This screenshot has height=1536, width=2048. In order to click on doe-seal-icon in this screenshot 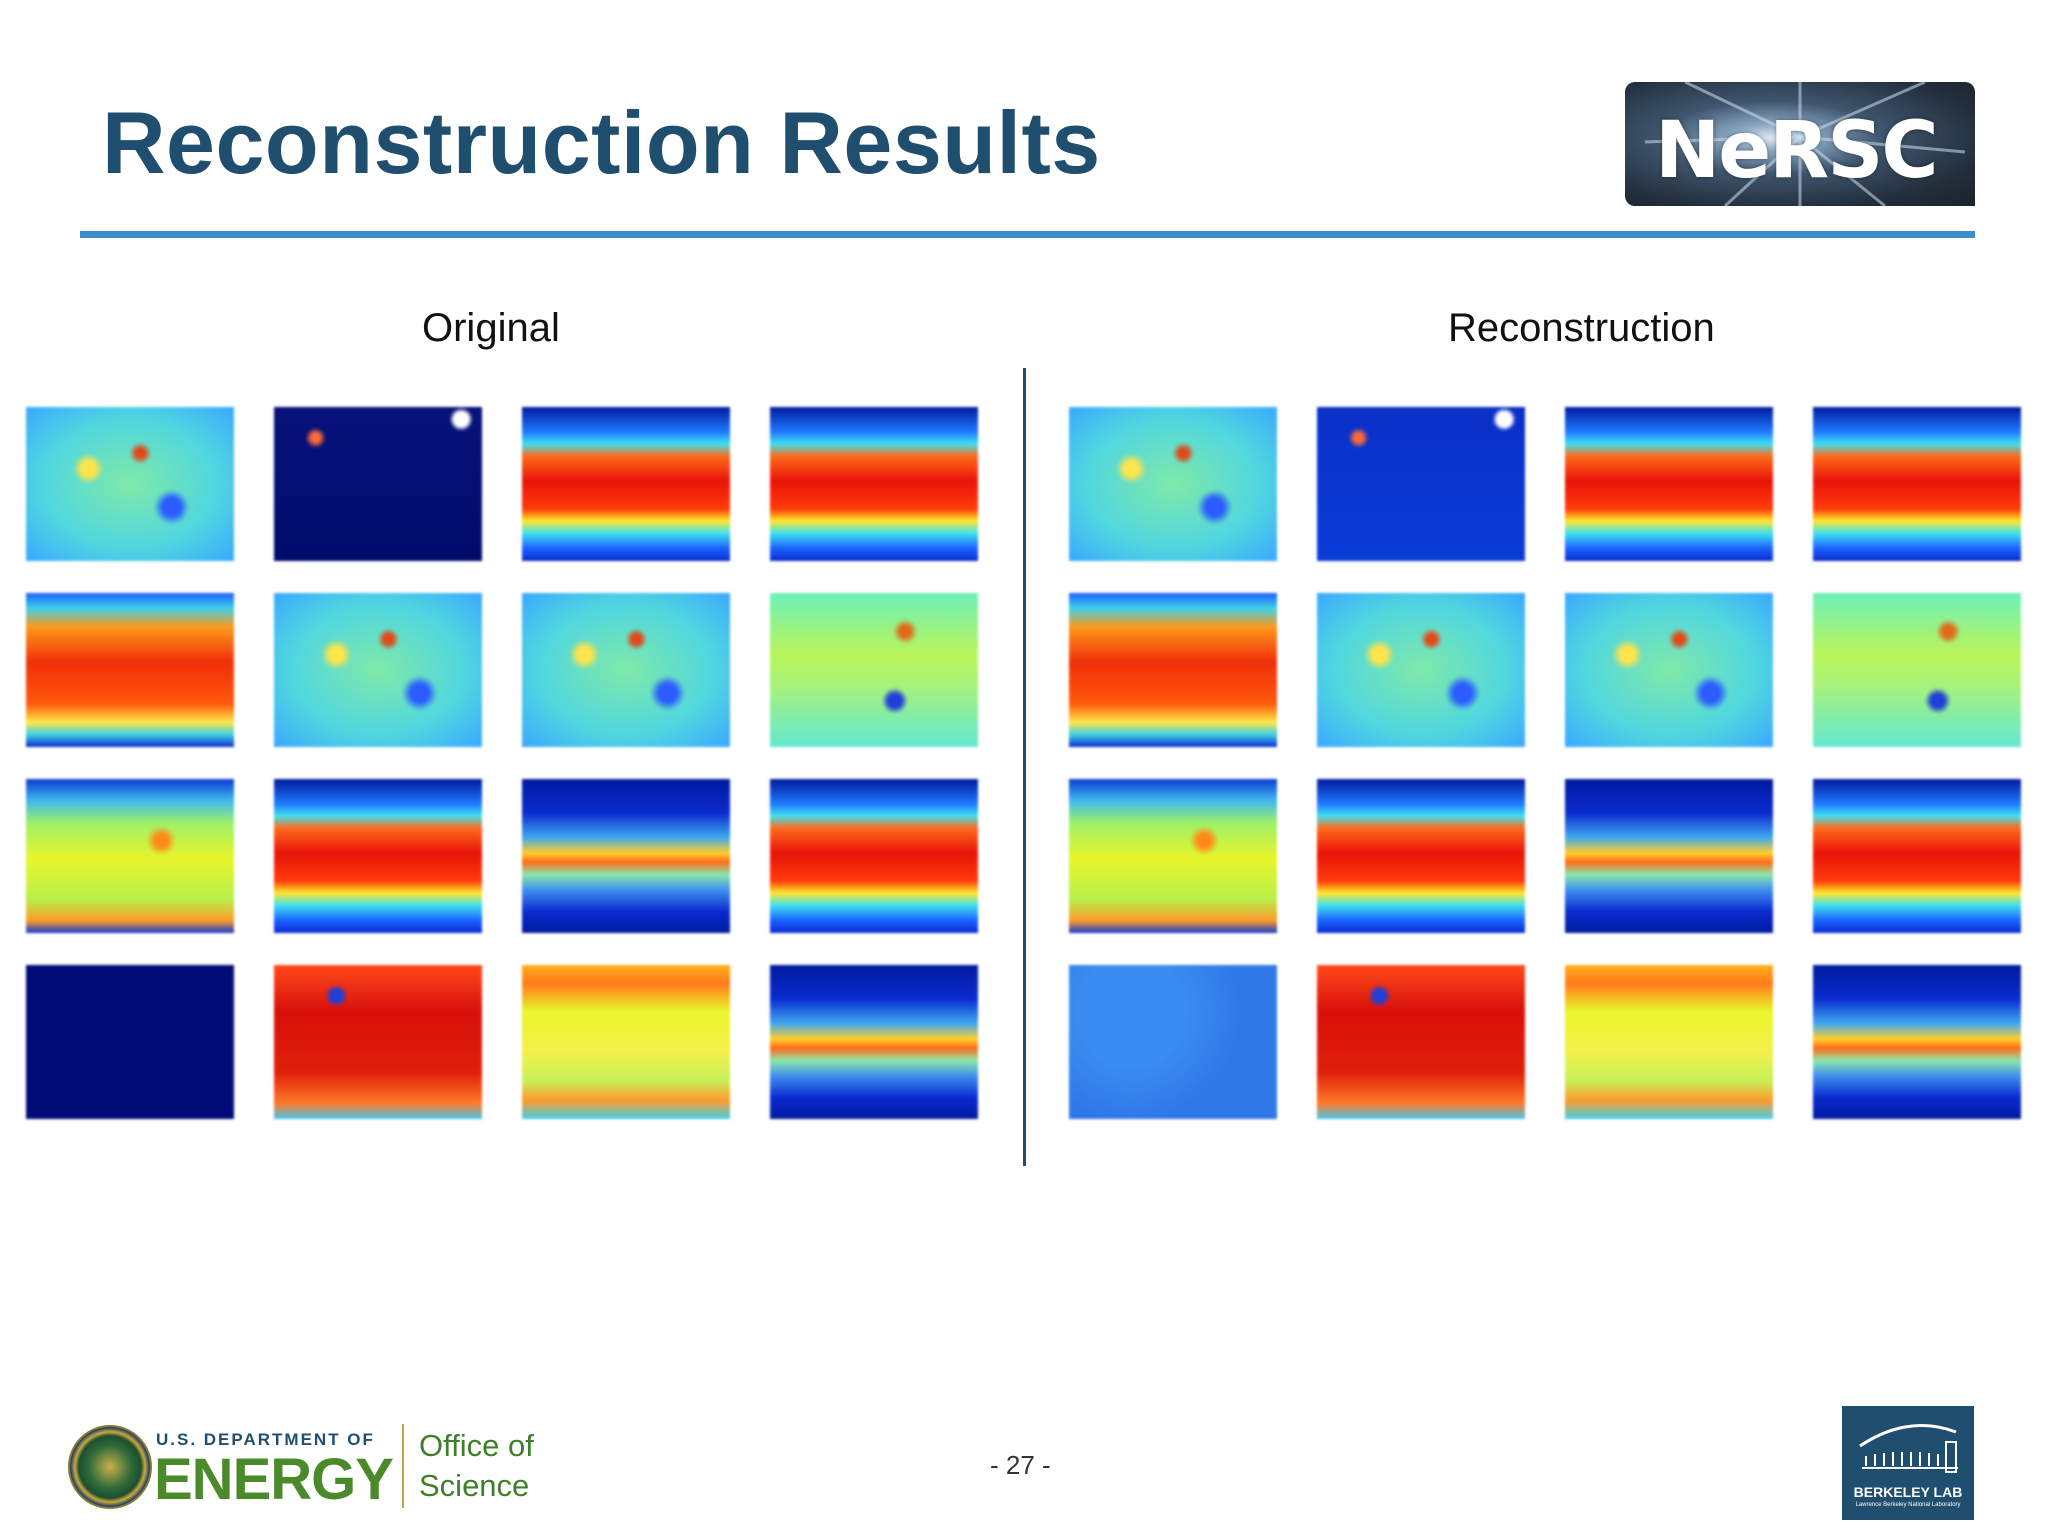, I will do `click(110, 1467)`.